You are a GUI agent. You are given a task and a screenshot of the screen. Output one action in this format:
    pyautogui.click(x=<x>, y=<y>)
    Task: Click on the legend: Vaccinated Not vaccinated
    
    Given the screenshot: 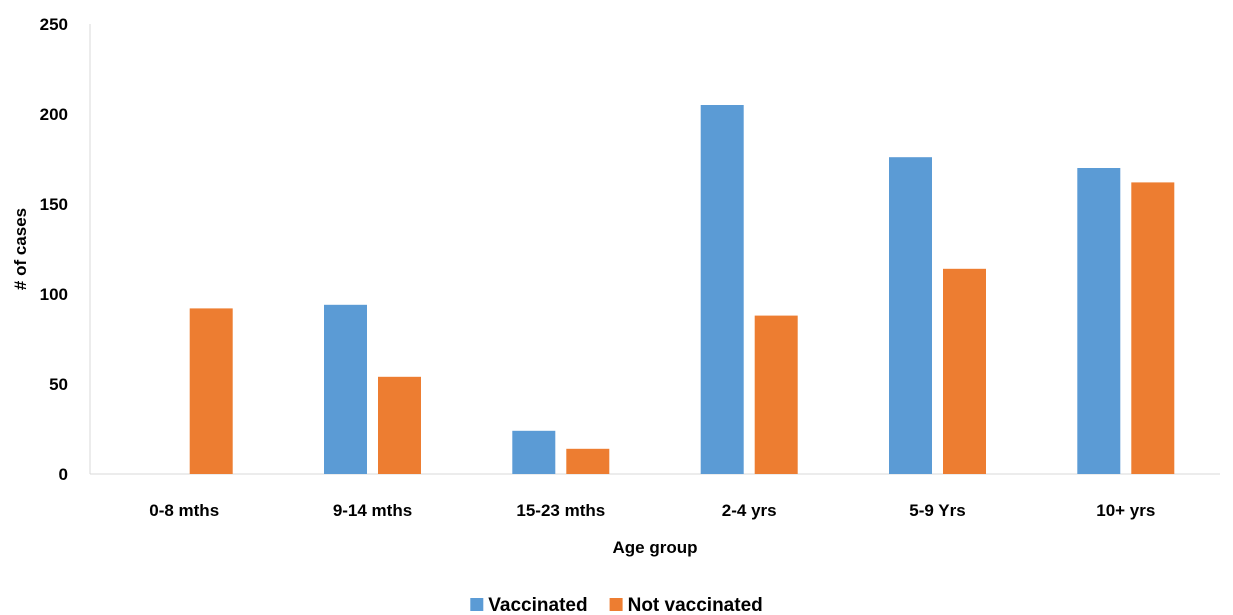 What is the action you would take?
    pyautogui.click(x=616, y=605)
    